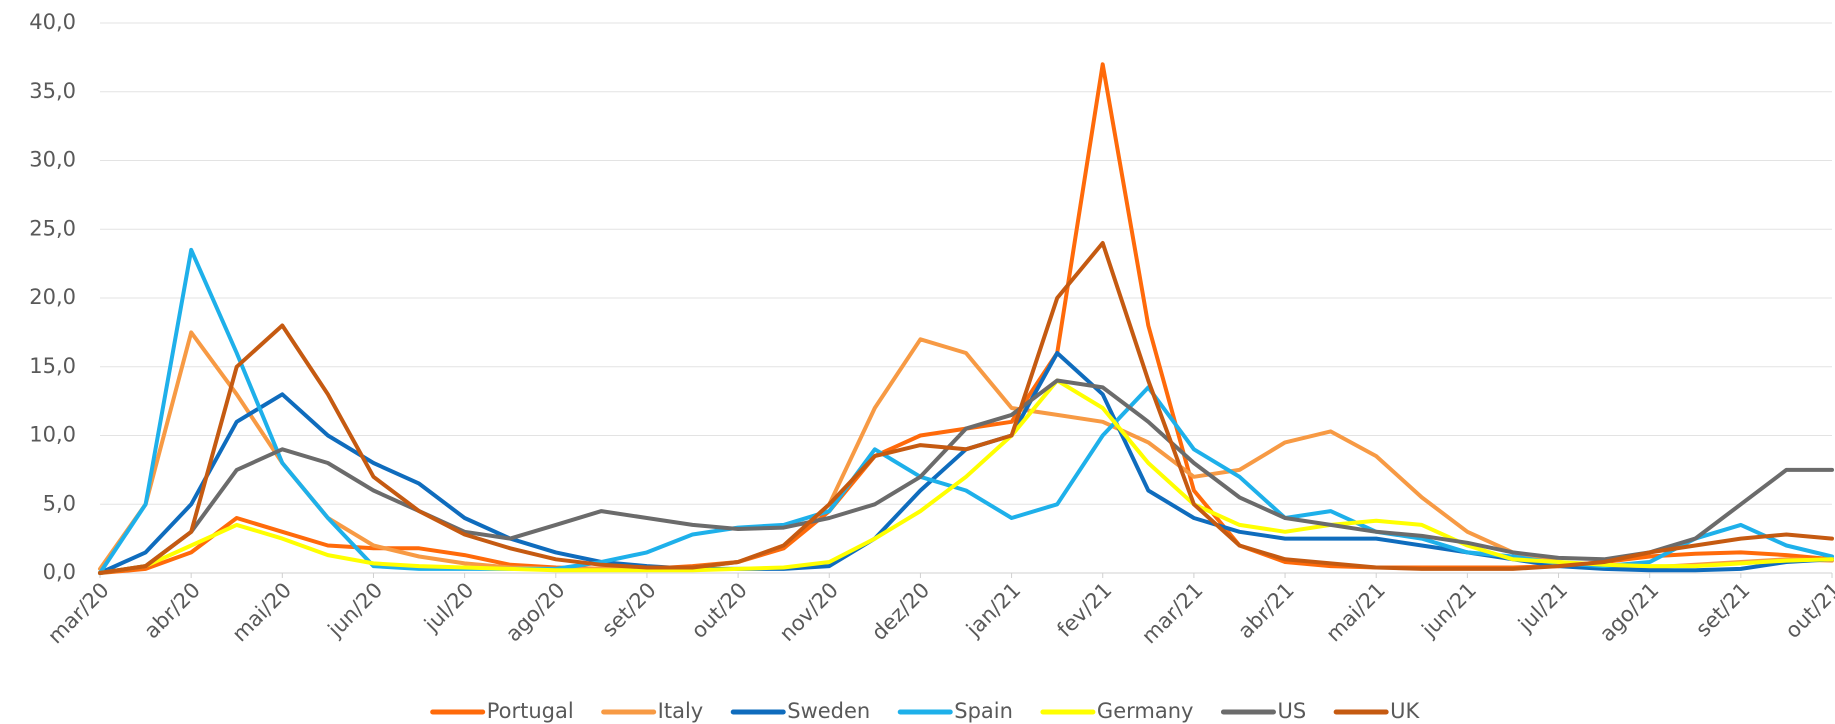 The height and width of the screenshot is (724, 1835). I want to click on x-tick-label: set/20, so click(629, 610).